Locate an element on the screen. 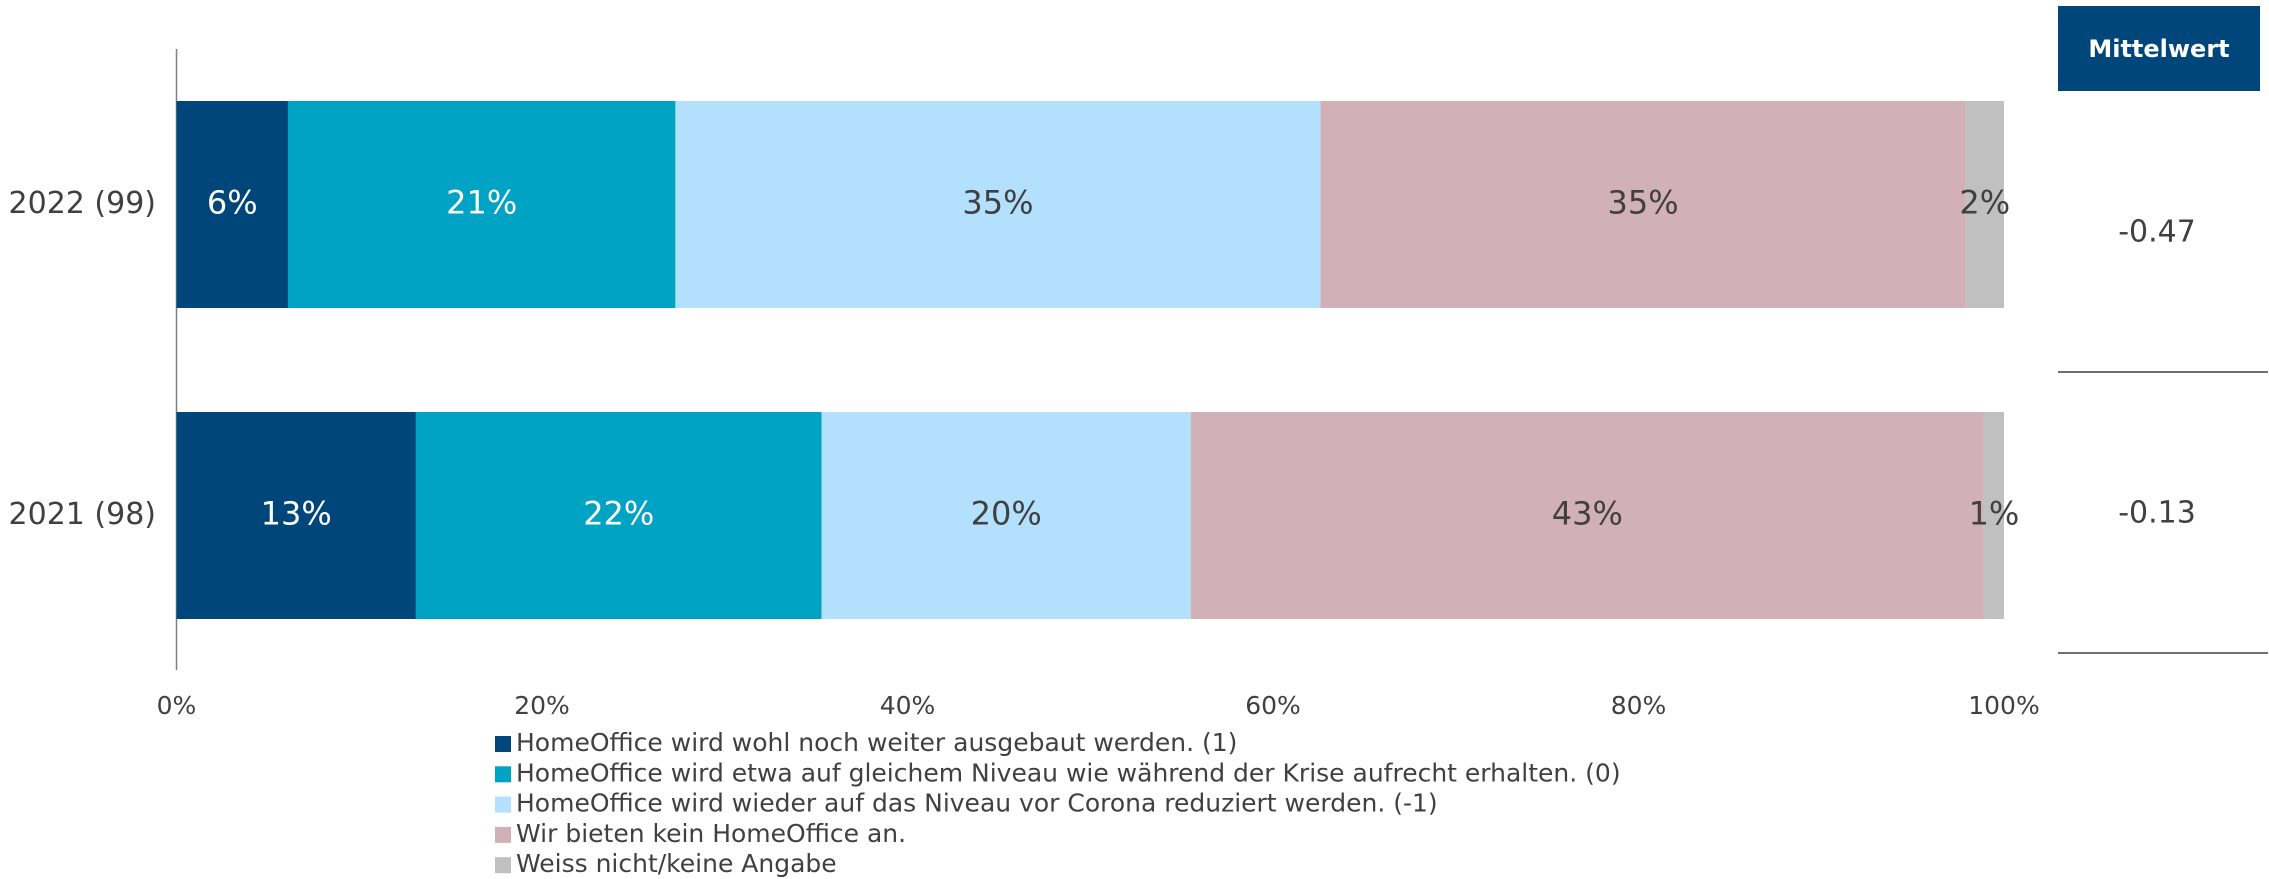  mean-header-box is located at coordinates (2159, 48).